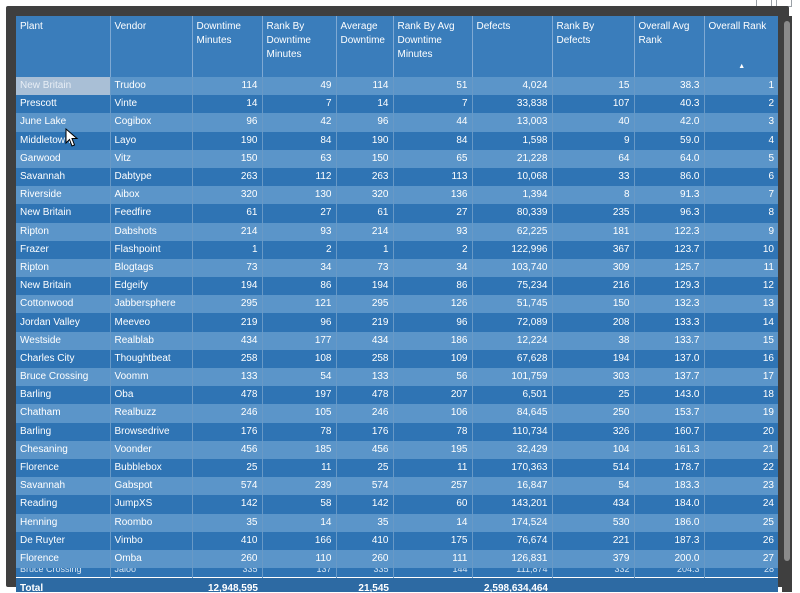 This screenshot has height=593, width=800. I want to click on cell-defects: 12,224, so click(512, 340).